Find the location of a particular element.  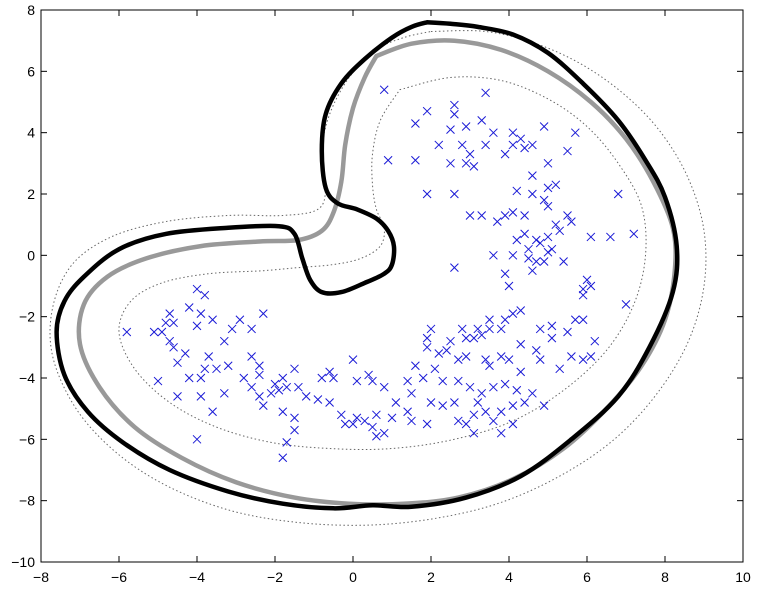

y-tick-label: 6 is located at coordinates (31, 71).